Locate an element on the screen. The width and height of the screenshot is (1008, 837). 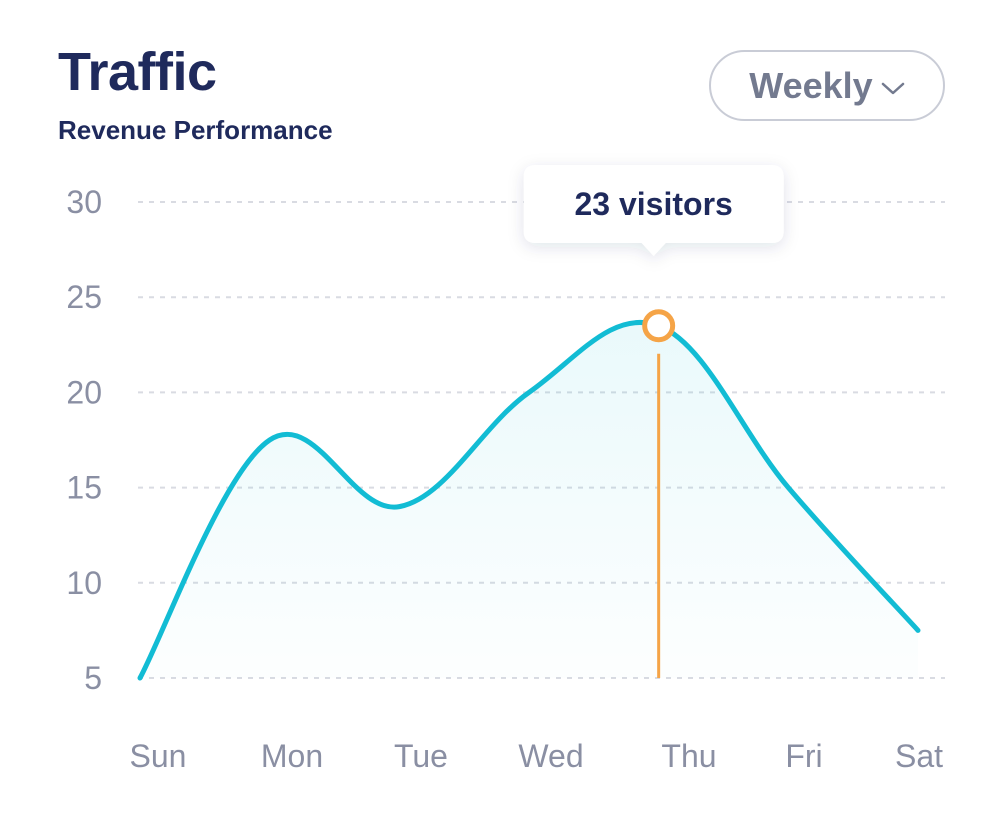
y-tick-label: 15 is located at coordinates (84, 488).